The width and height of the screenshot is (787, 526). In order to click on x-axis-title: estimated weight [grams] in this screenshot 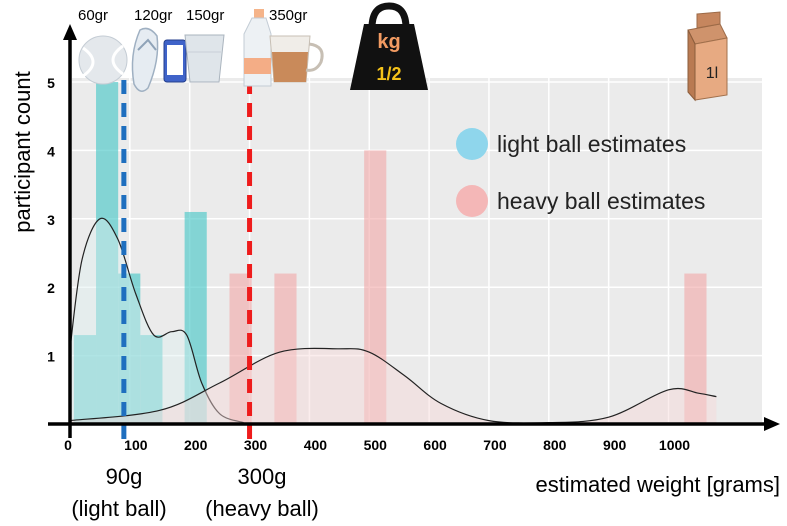, I will do `click(657, 484)`.